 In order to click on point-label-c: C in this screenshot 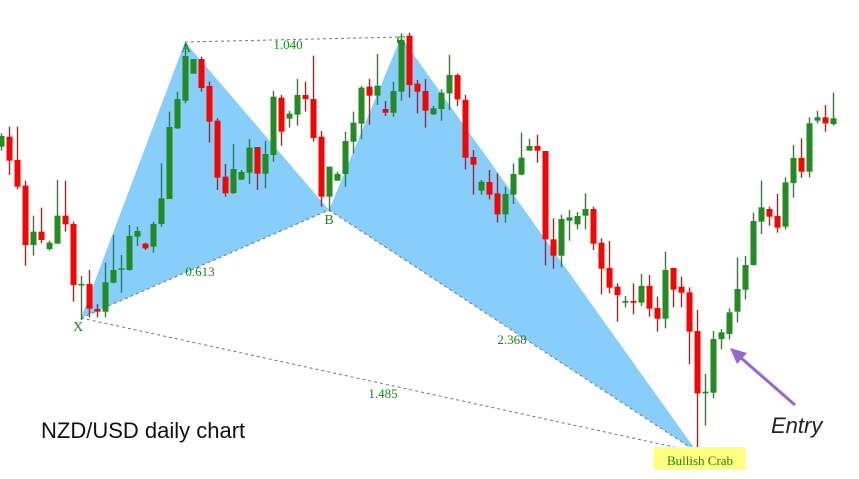, I will do `click(400, 41)`.